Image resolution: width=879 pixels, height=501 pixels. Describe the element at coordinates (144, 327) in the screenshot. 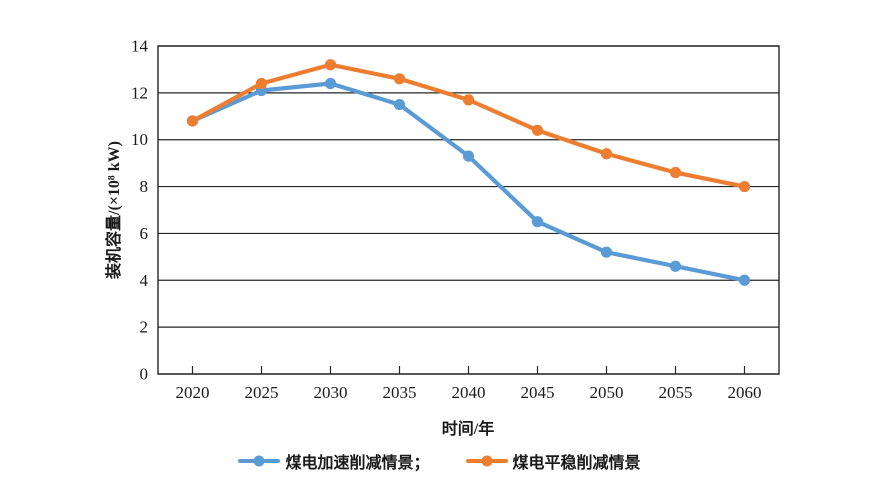

I see `y-tick-label: 2` at that location.